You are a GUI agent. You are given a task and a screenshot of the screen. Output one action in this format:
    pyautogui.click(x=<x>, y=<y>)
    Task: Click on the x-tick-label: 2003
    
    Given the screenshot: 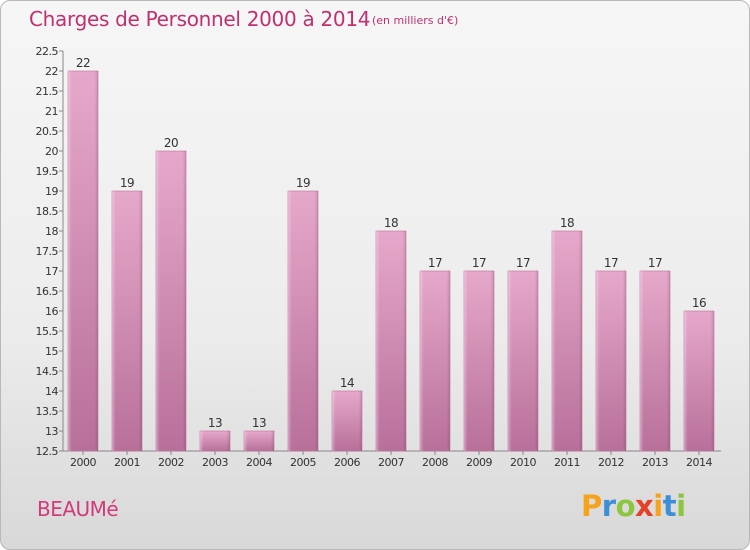 What is the action you would take?
    pyautogui.click(x=215, y=462)
    